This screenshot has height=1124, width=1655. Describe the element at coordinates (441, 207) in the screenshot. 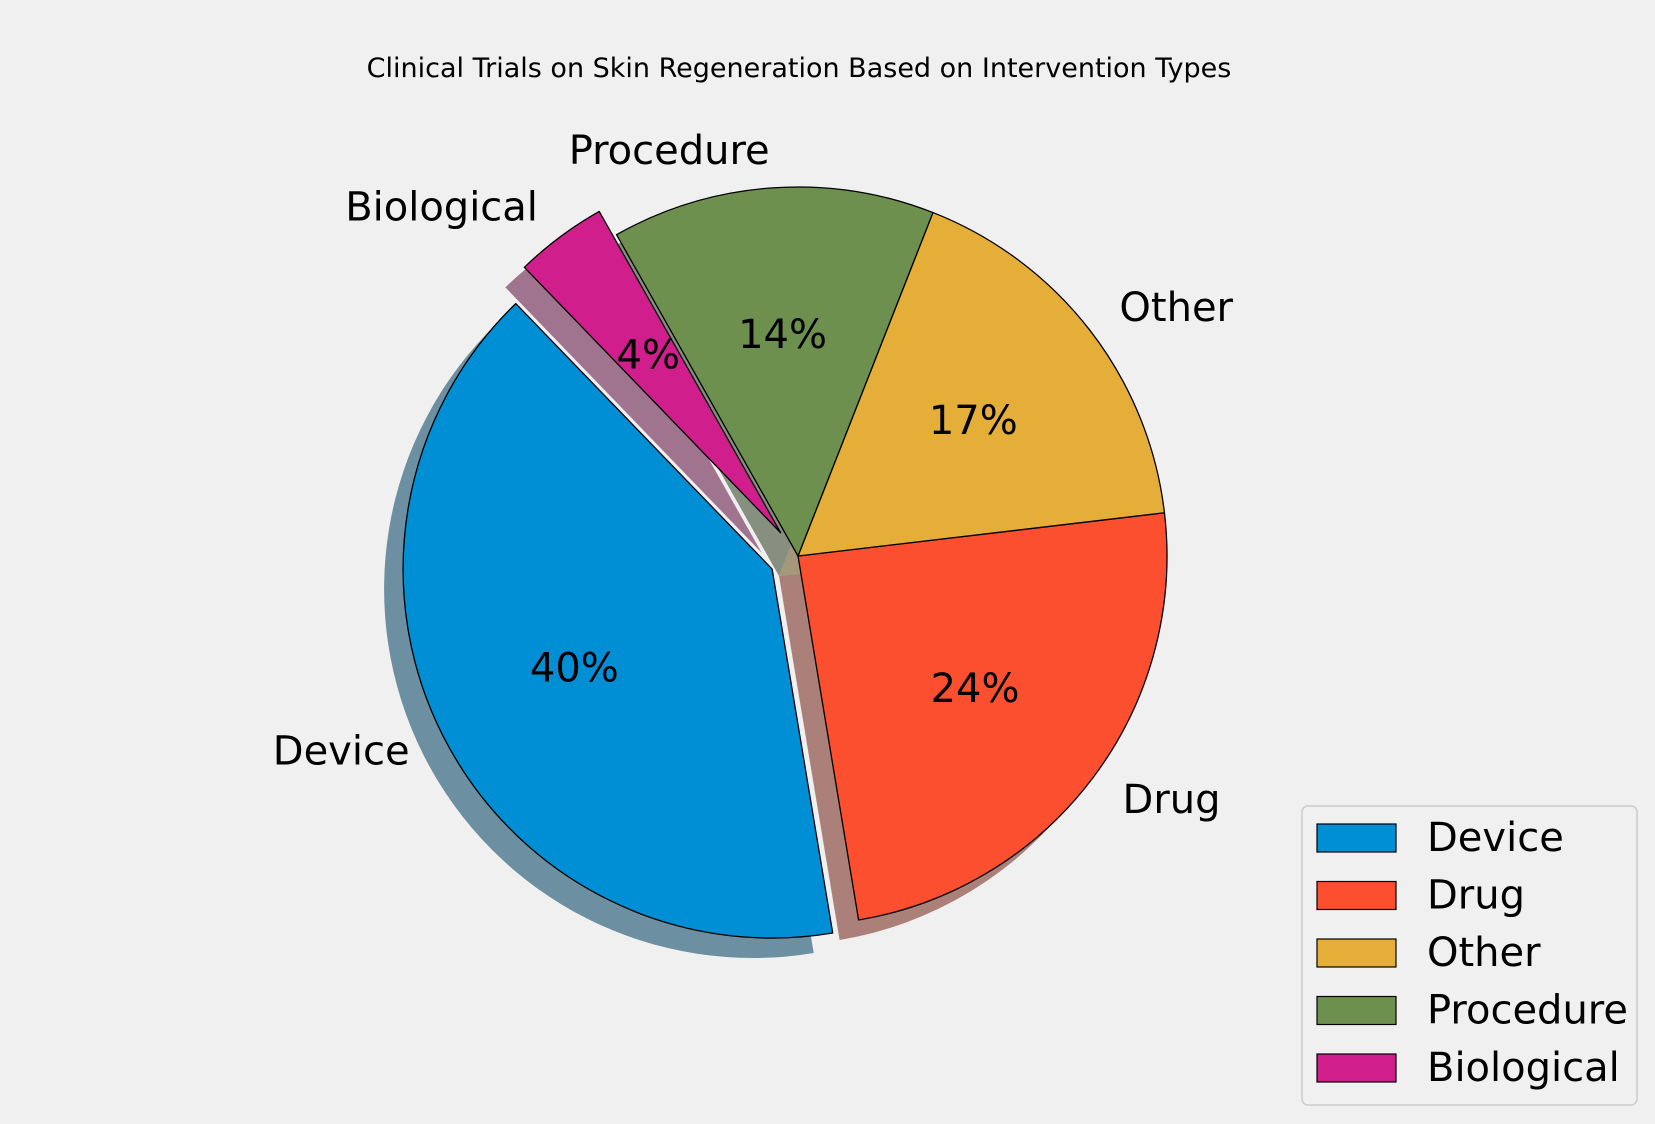

I see `slice-label-biological: Biological` at that location.